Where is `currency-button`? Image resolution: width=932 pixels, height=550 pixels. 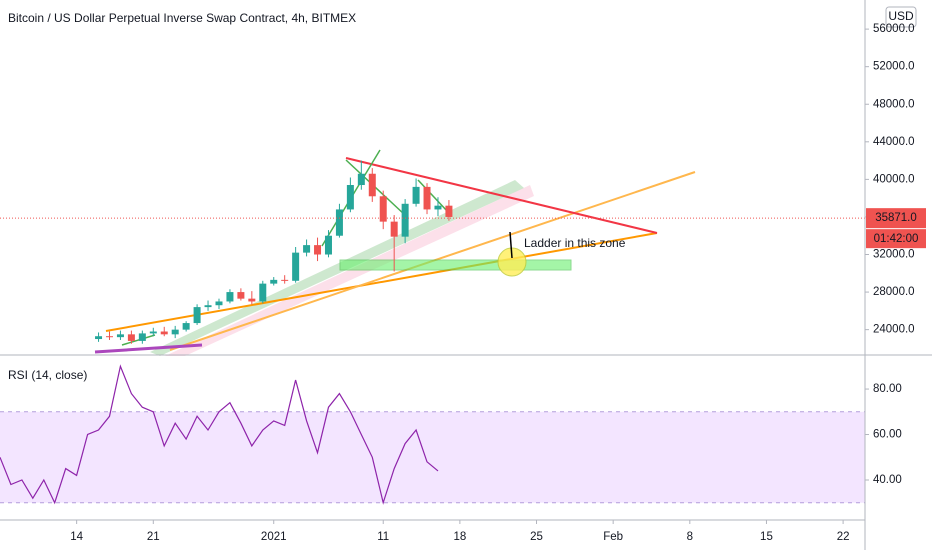 currency-button is located at coordinates (901, 17).